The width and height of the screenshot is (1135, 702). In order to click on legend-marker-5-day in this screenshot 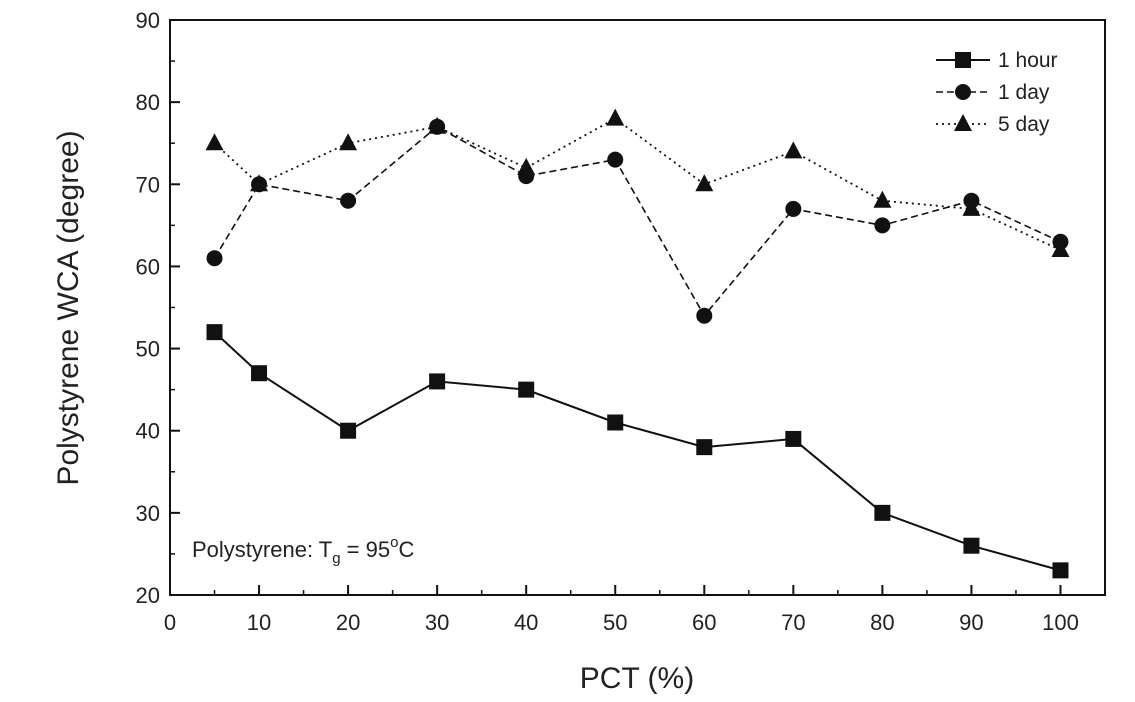, I will do `click(963, 122)`.